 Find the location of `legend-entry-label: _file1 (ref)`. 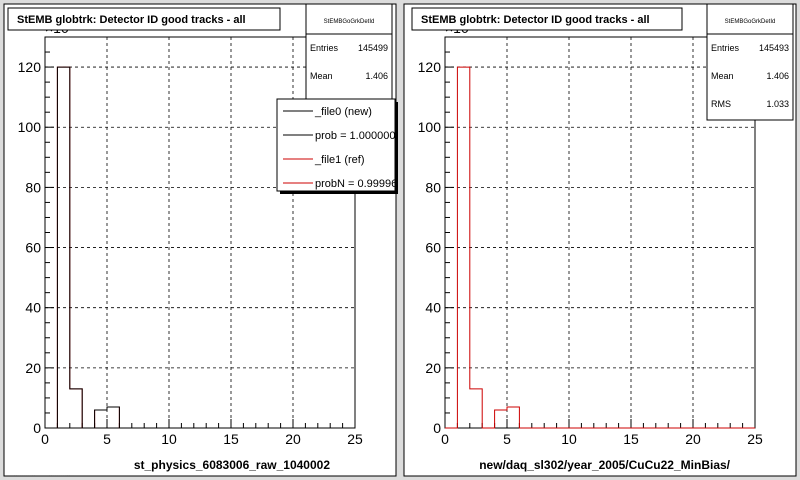

legend-entry-label: _file1 (ref) is located at coordinates (339, 160).